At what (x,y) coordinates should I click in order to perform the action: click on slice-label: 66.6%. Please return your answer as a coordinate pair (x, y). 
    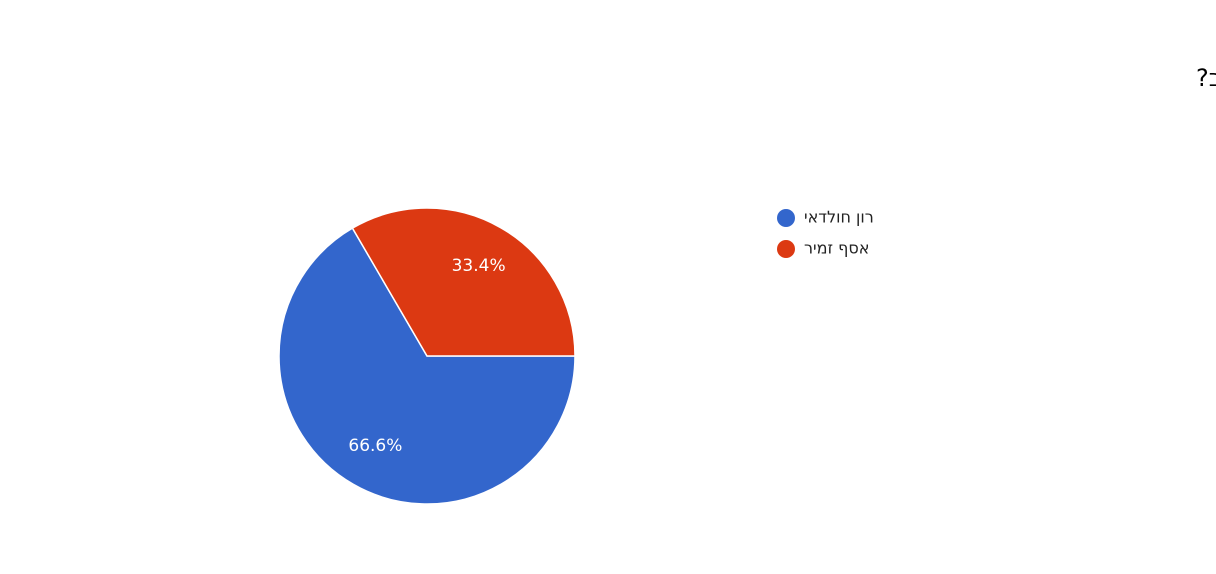
    Looking at the image, I should click on (375, 446).